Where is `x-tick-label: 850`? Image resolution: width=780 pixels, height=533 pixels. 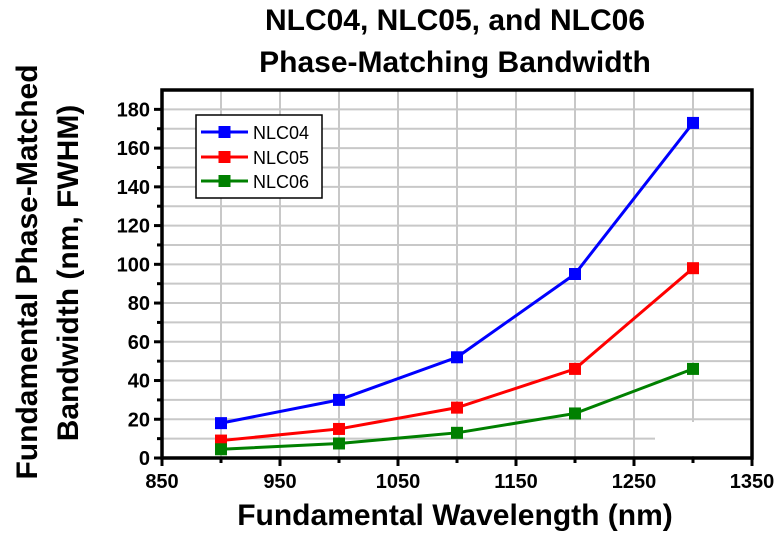 x-tick-label: 850 is located at coordinates (161, 482).